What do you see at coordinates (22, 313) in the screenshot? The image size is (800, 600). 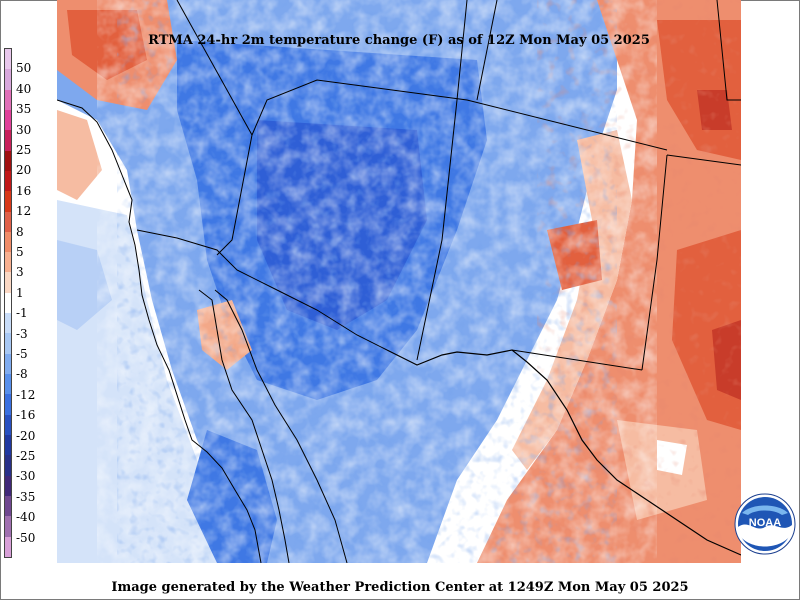 I see `legend-label: -1` at bounding box center [22, 313].